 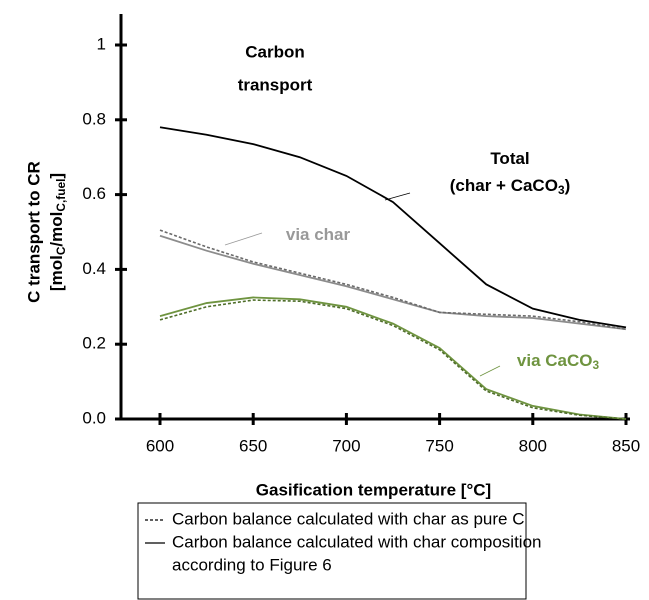 I want to click on y-axis-units-part: ], so click(x=56, y=176).